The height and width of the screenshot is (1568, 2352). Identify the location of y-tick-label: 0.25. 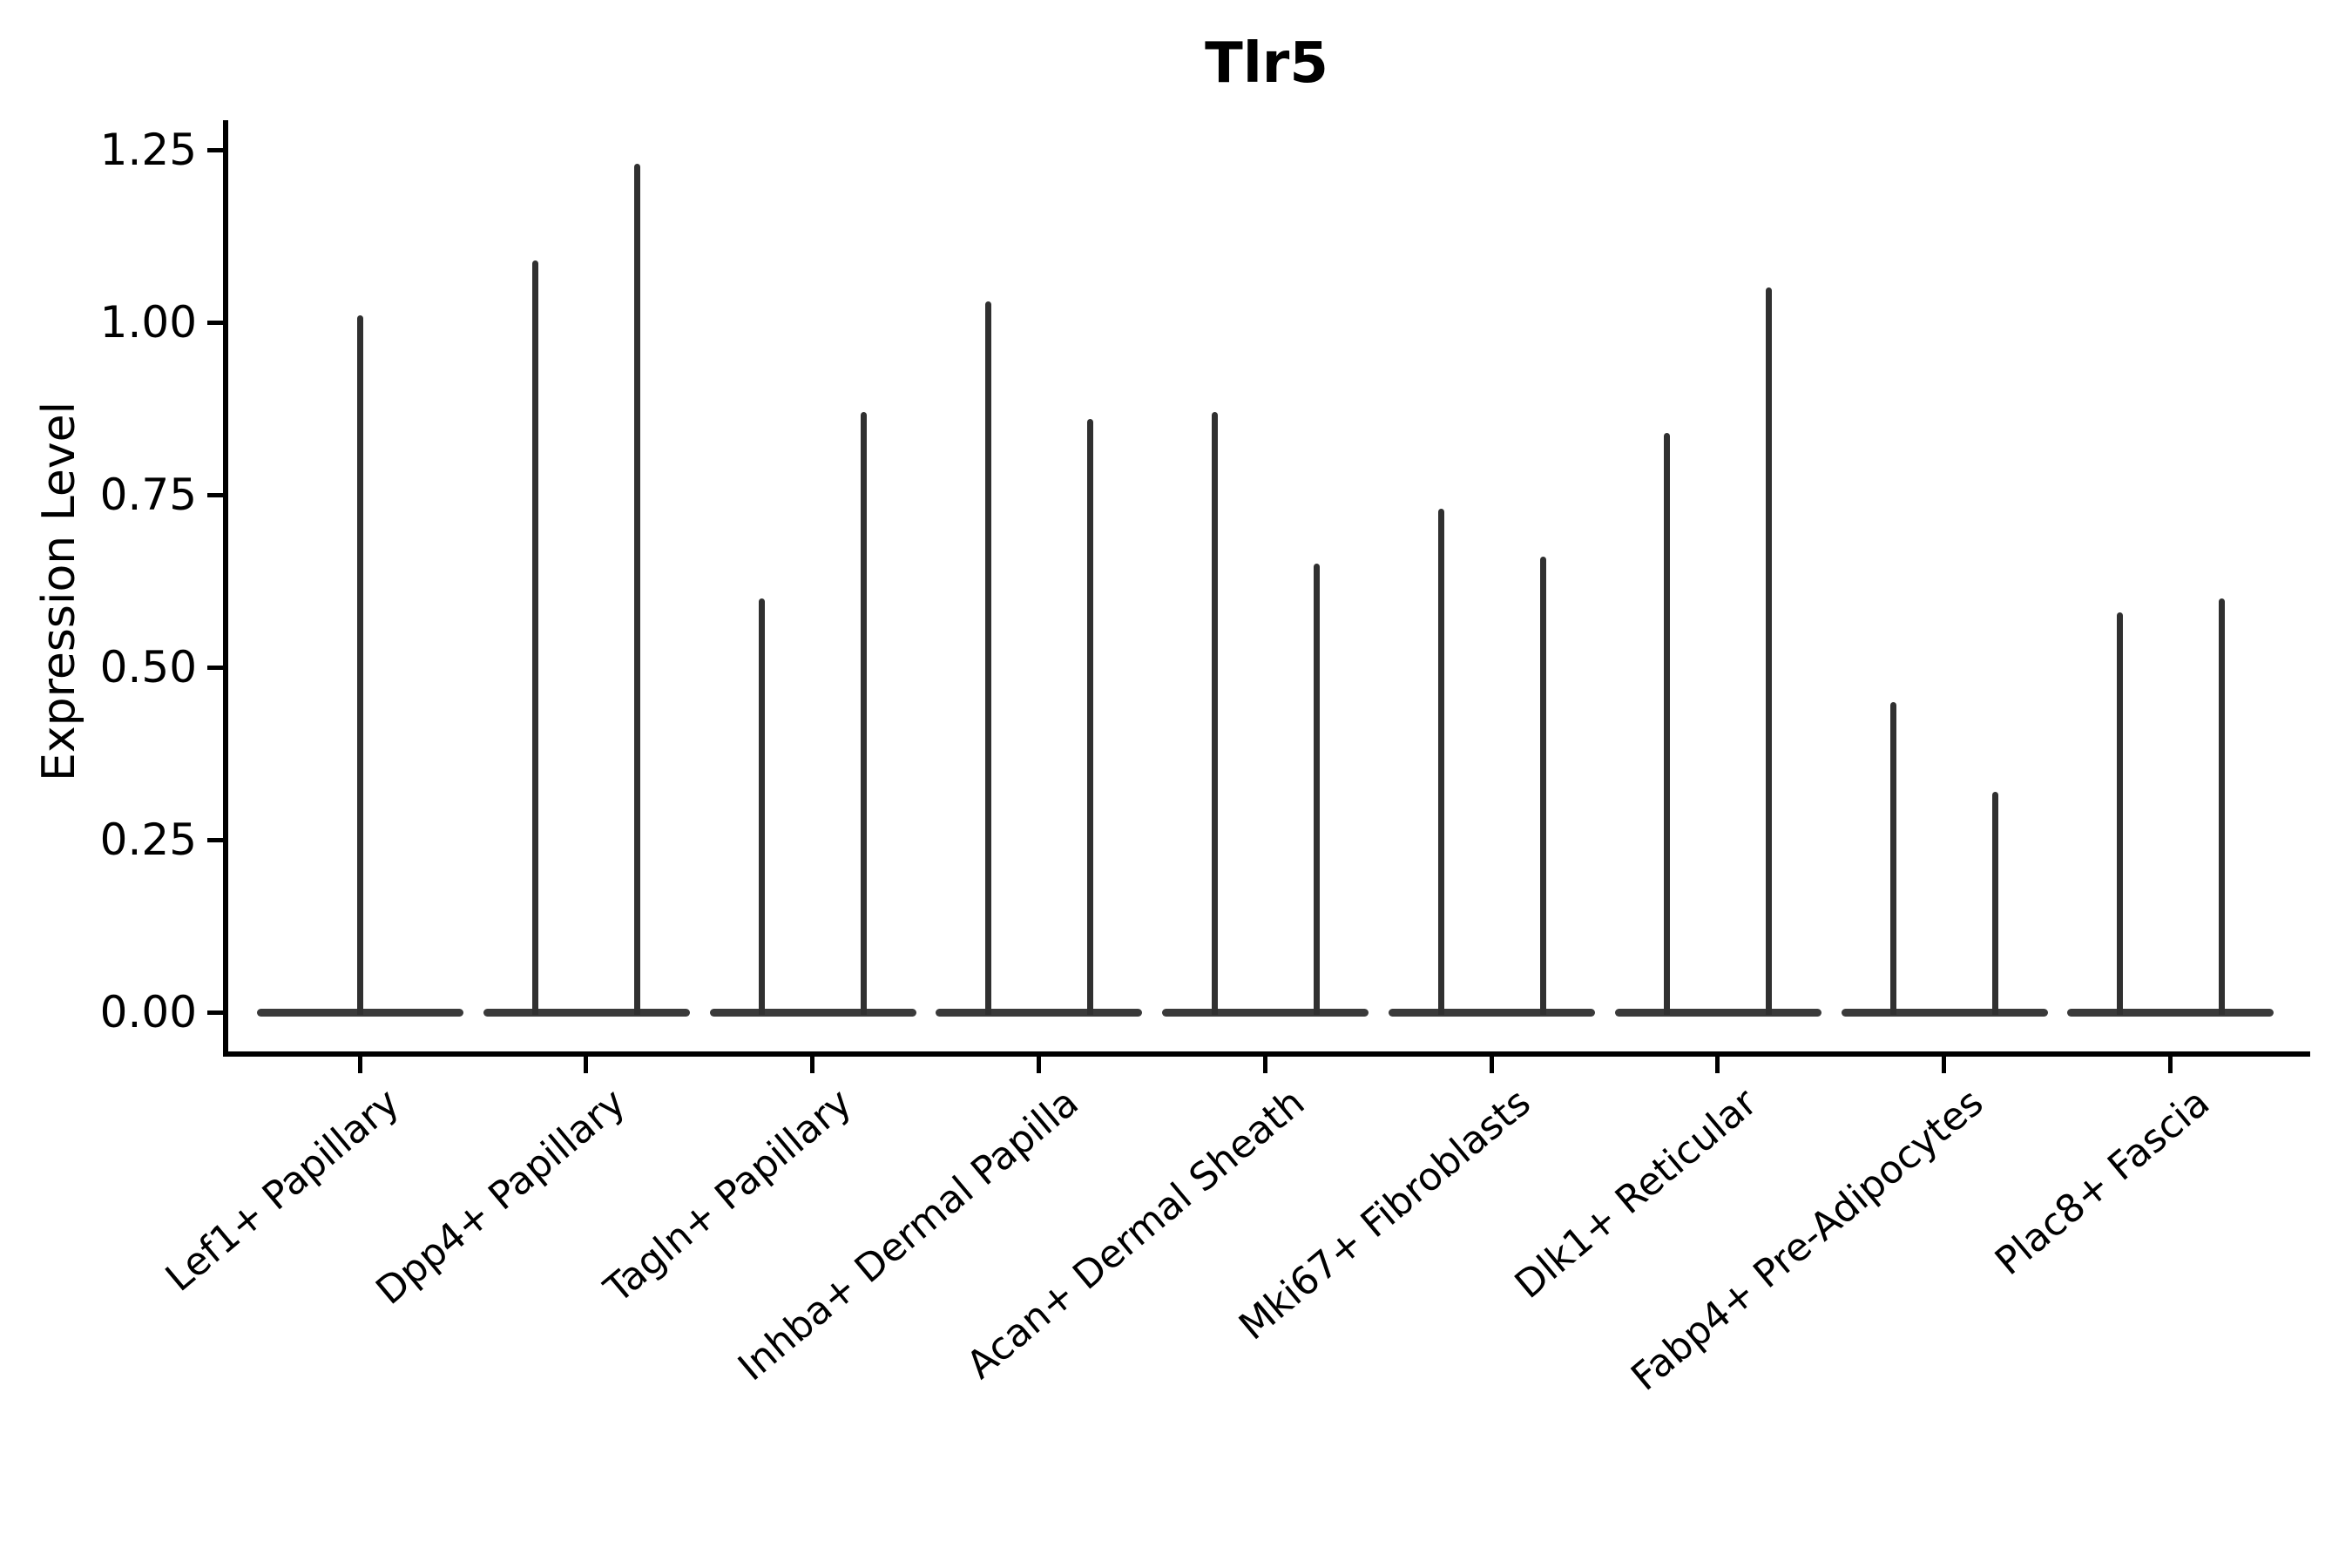
(148, 839).